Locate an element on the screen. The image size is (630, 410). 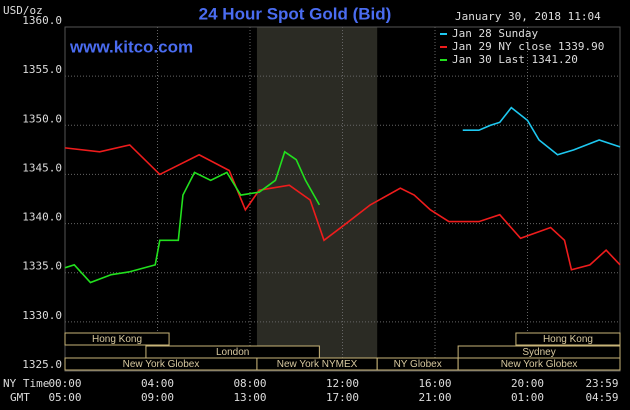
x-tick-label: 04:00 is located at coordinates (157, 383).